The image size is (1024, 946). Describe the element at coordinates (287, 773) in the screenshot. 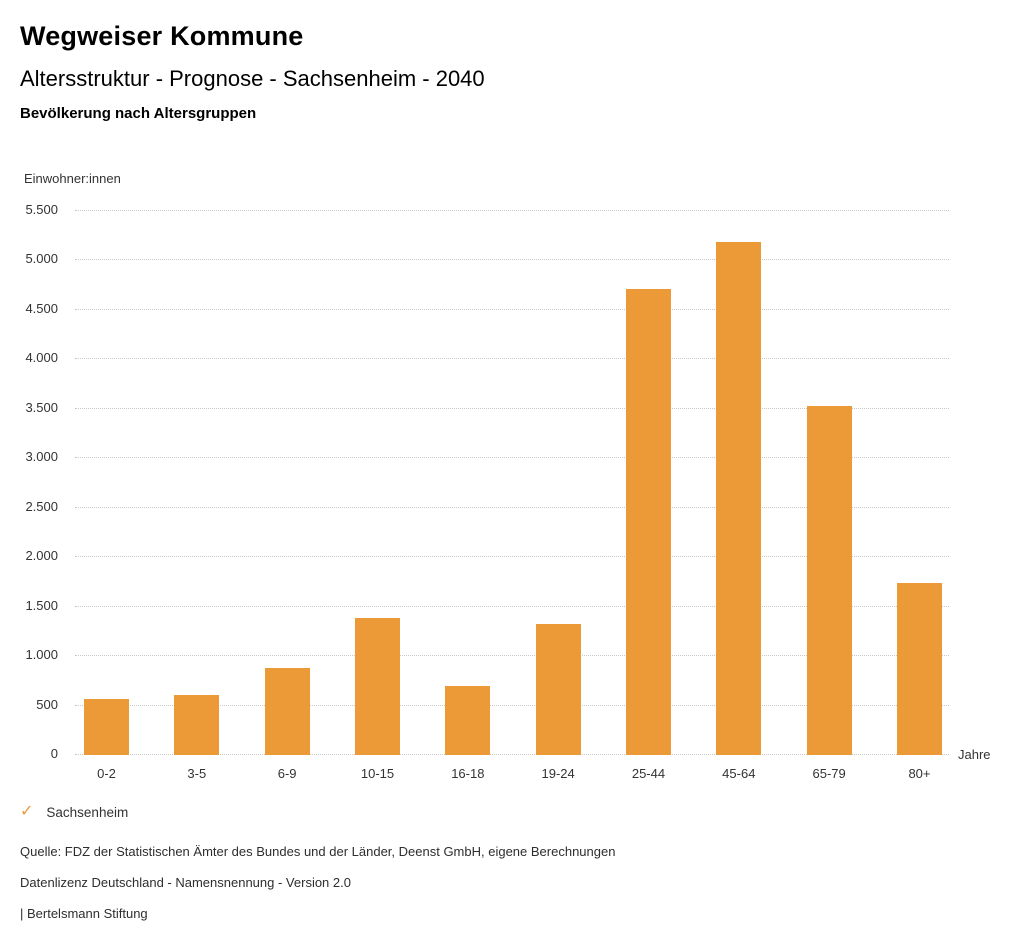

I see `x-tick-label: 6-9` at that location.